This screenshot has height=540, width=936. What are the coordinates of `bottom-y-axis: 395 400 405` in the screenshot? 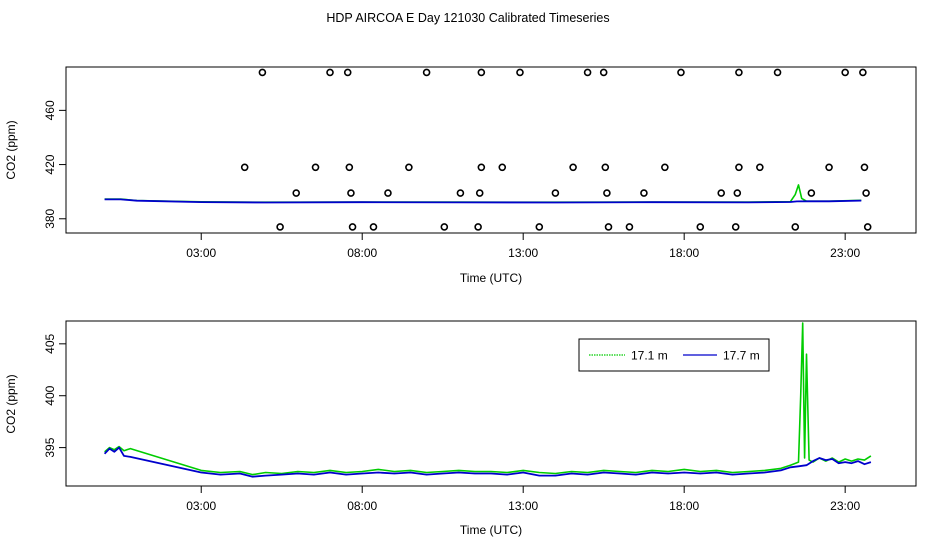 It's located at (55, 395).